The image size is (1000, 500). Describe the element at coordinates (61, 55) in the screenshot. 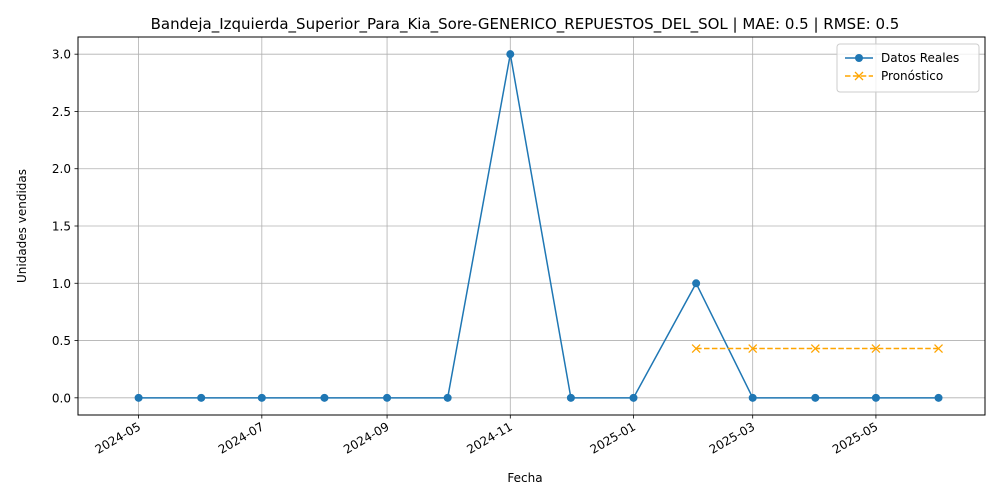

I see `y-tick-label: 3.0` at that location.